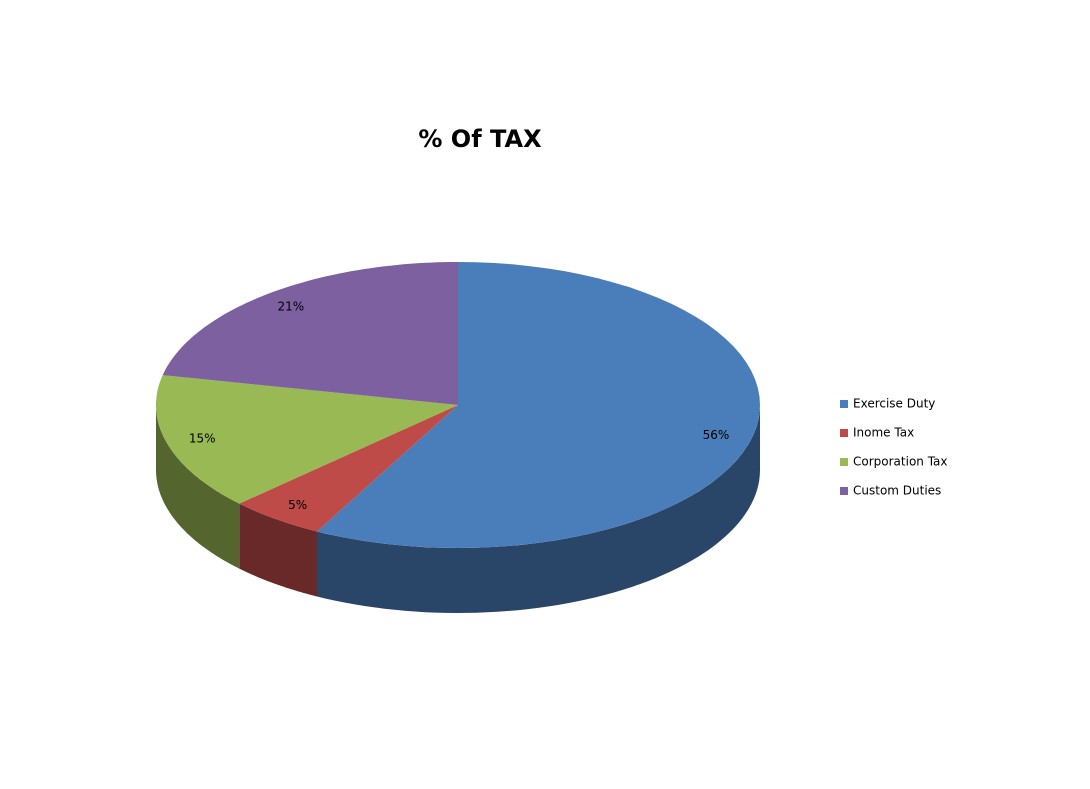 The height and width of the screenshot is (789, 1090). I want to click on data-label: 5%, so click(297, 505).